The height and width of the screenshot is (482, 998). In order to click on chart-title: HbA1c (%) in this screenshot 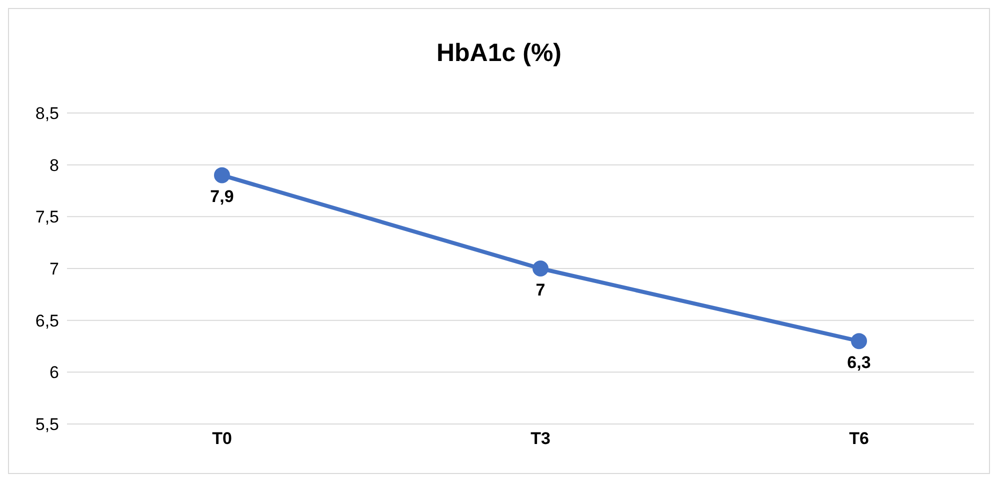, I will do `click(498, 53)`.